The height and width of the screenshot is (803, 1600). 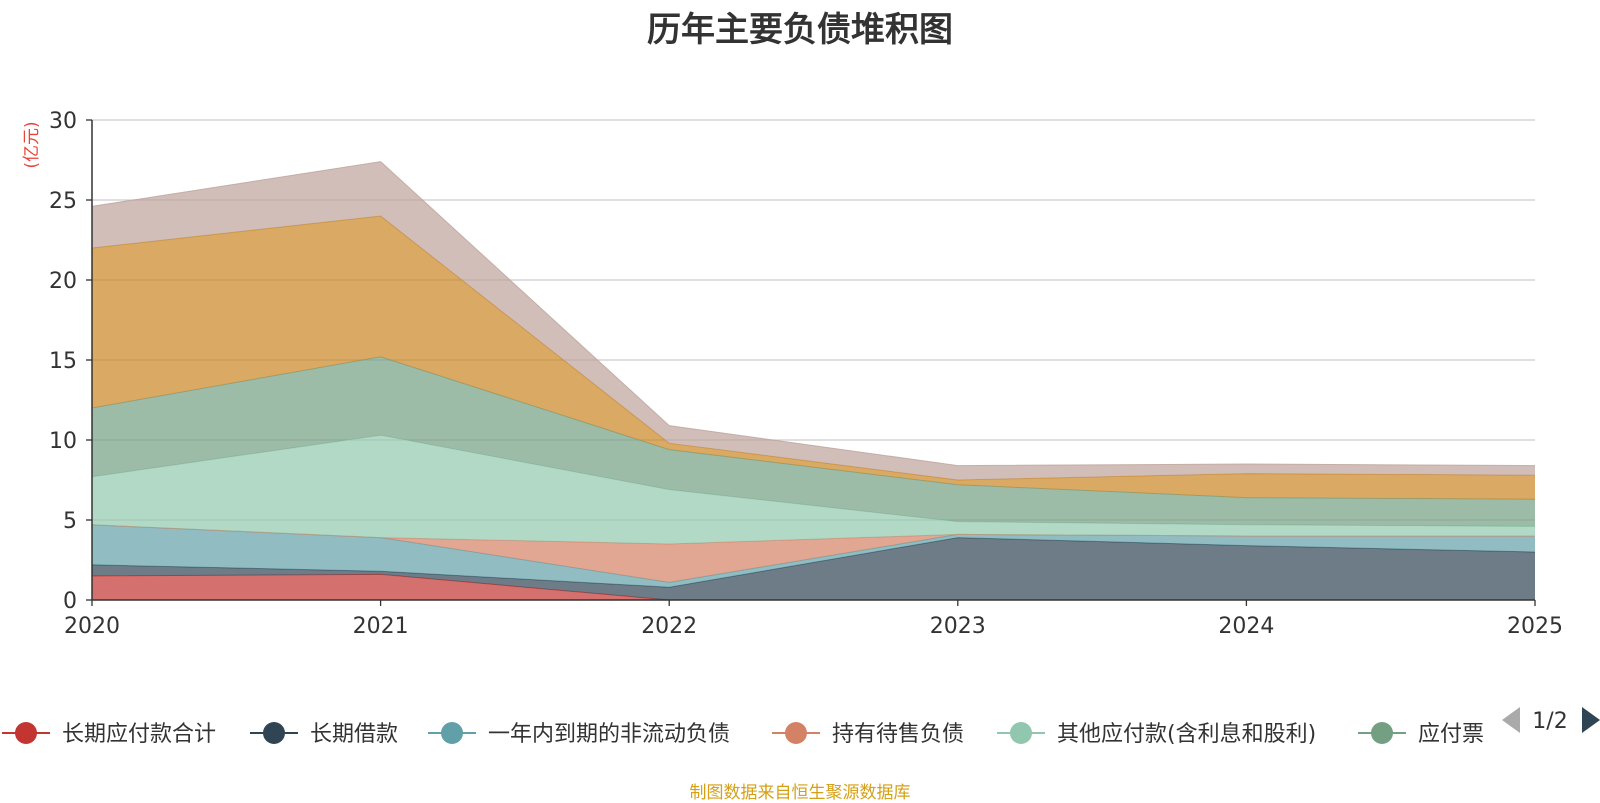 What do you see at coordinates (63, 201) in the screenshot?
I see `y-tick-label: 25` at bounding box center [63, 201].